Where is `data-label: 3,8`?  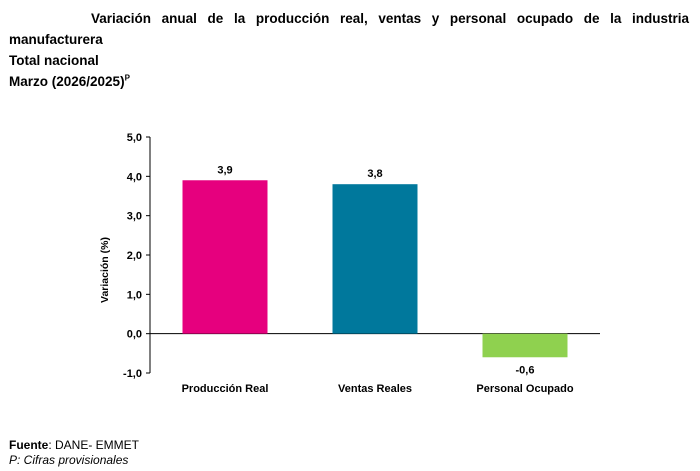
data-label: 3,8 is located at coordinates (374, 174).